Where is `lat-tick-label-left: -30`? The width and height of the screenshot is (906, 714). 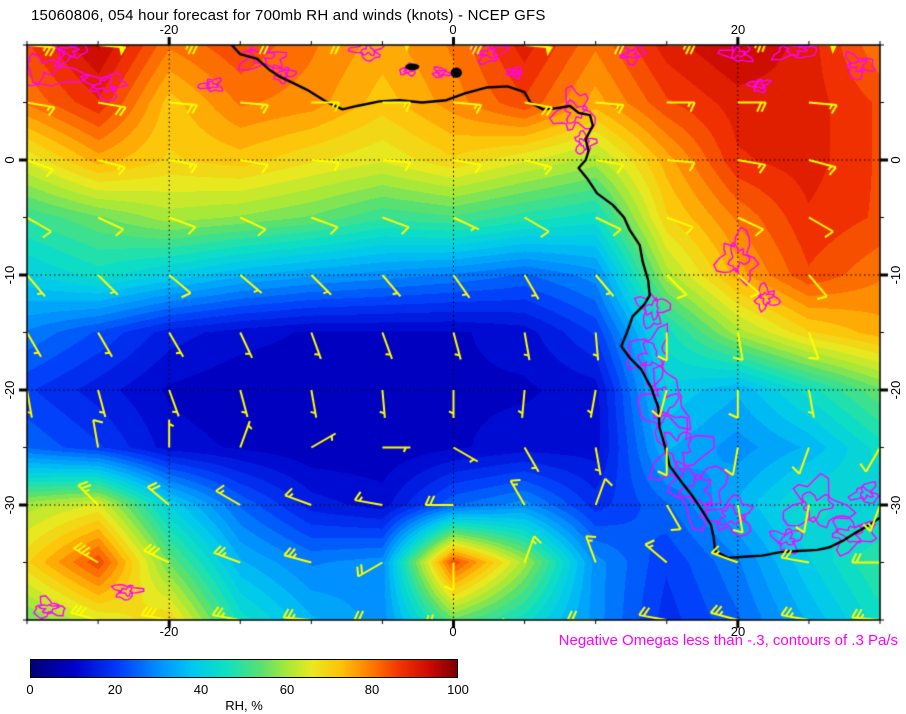
lat-tick-label-left: -30 is located at coordinates (9, 505).